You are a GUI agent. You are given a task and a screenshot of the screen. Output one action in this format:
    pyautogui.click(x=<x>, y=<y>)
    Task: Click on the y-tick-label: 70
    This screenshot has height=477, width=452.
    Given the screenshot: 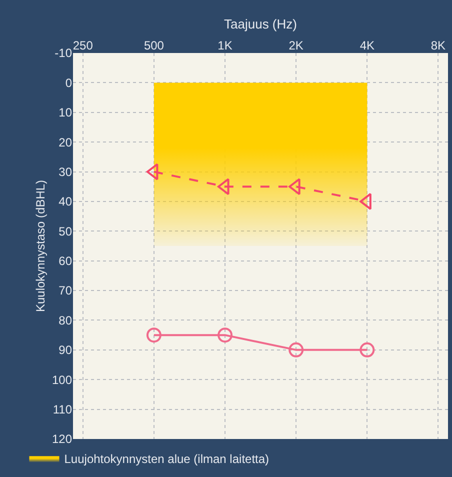 What is the action you would take?
    pyautogui.click(x=65, y=291)
    